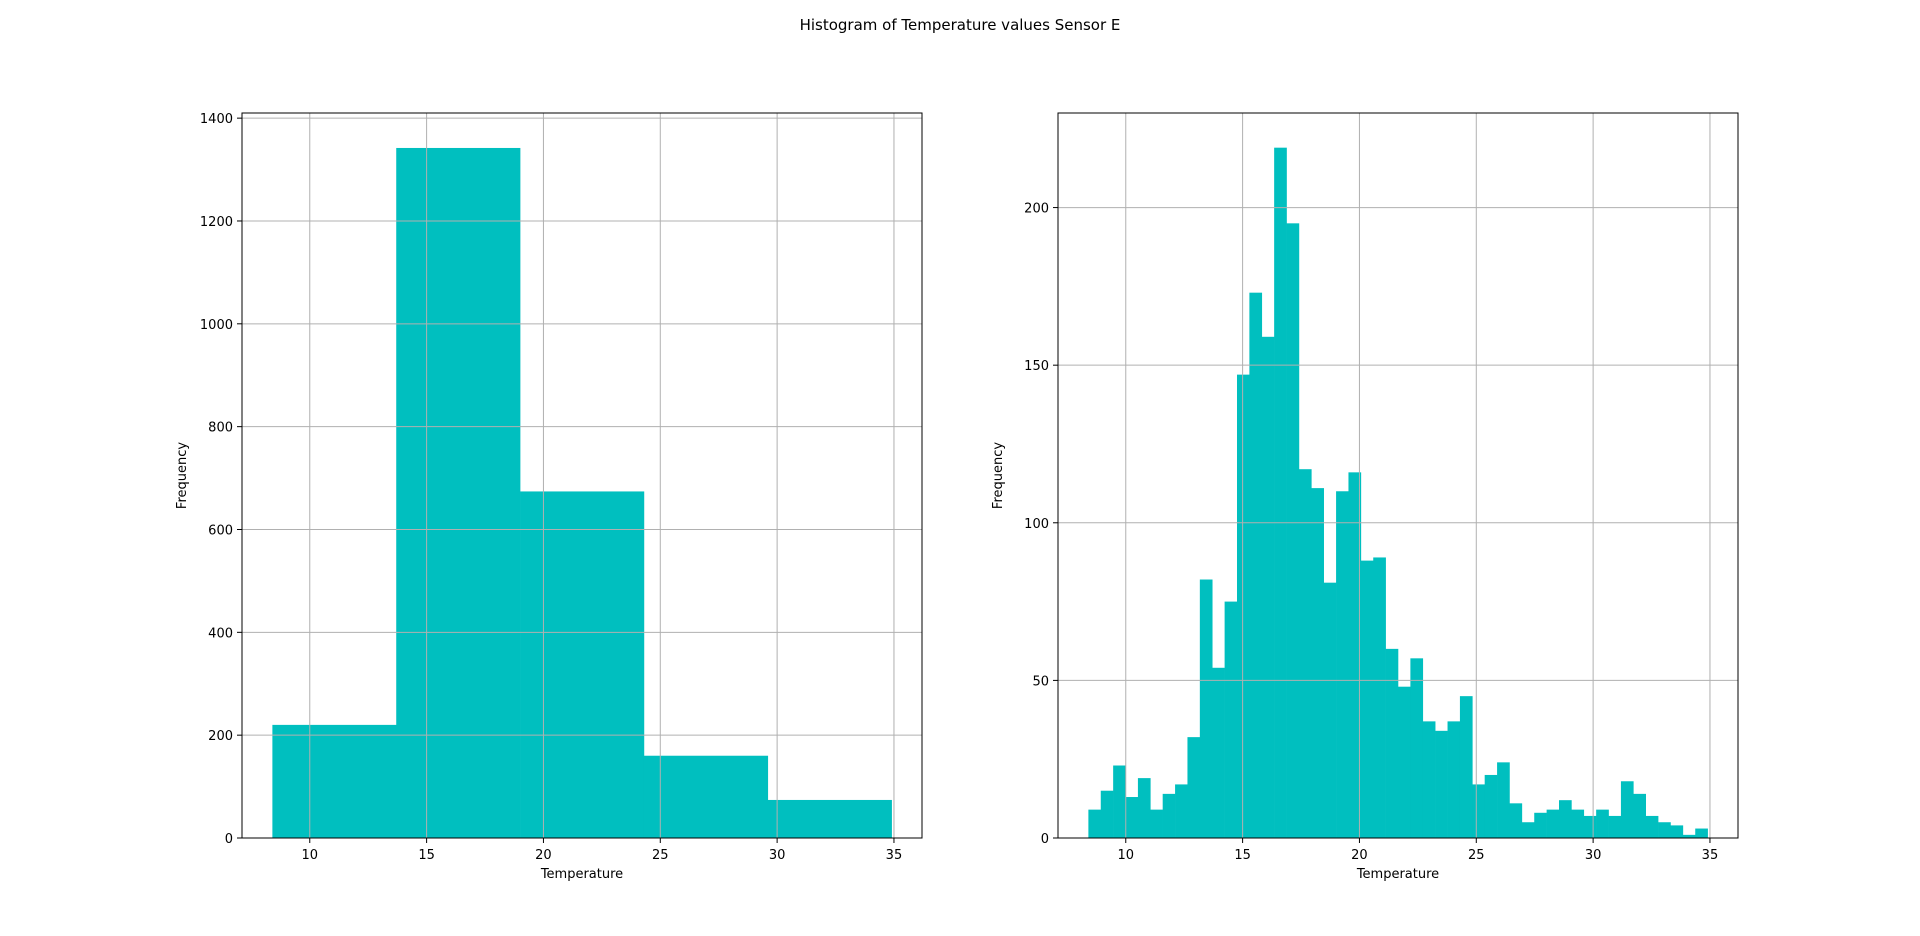  Describe the element at coordinates (216, 119) in the screenshot. I see `y-tick-label: 1400` at that location.